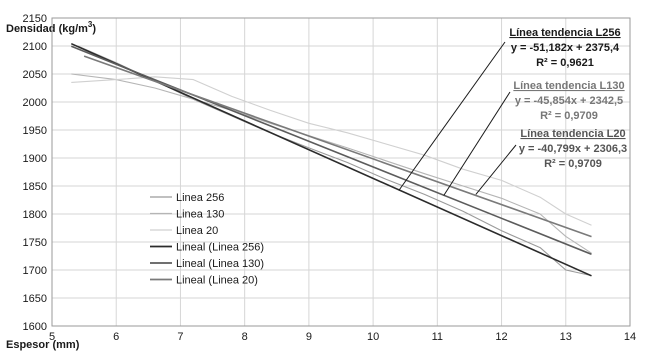 Image resolution: width=654 pixels, height=352 pixels. Describe the element at coordinates (35, 299) in the screenshot. I see `y-tick-label: 1650` at that location.